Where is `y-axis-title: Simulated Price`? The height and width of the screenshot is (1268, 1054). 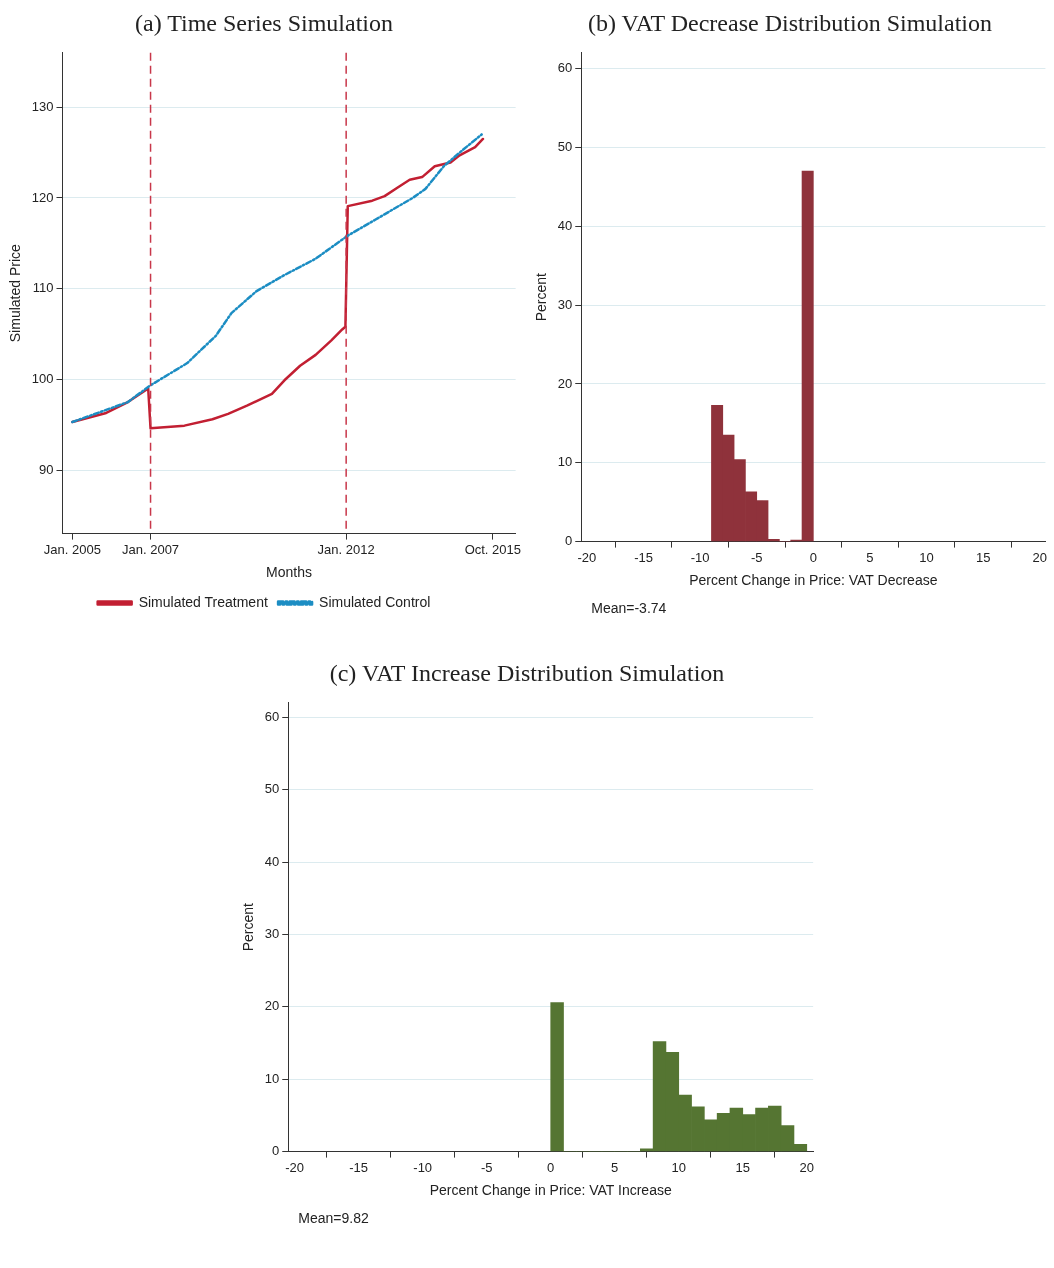
y-axis-title: Simulated Price is located at coordinates (15, 293).